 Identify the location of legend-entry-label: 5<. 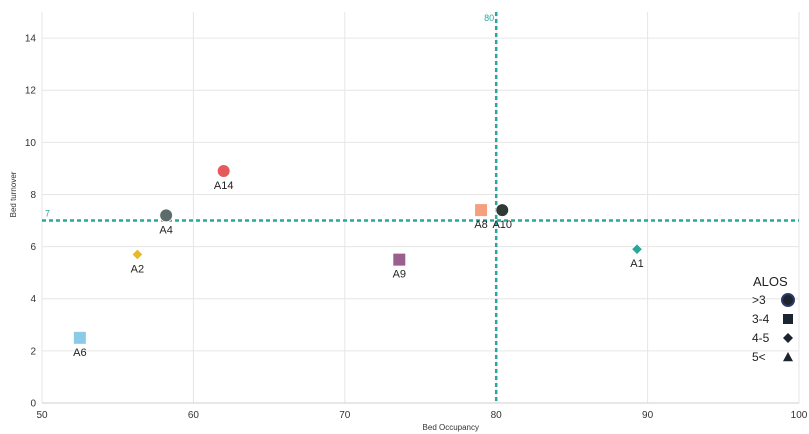
(759, 357).